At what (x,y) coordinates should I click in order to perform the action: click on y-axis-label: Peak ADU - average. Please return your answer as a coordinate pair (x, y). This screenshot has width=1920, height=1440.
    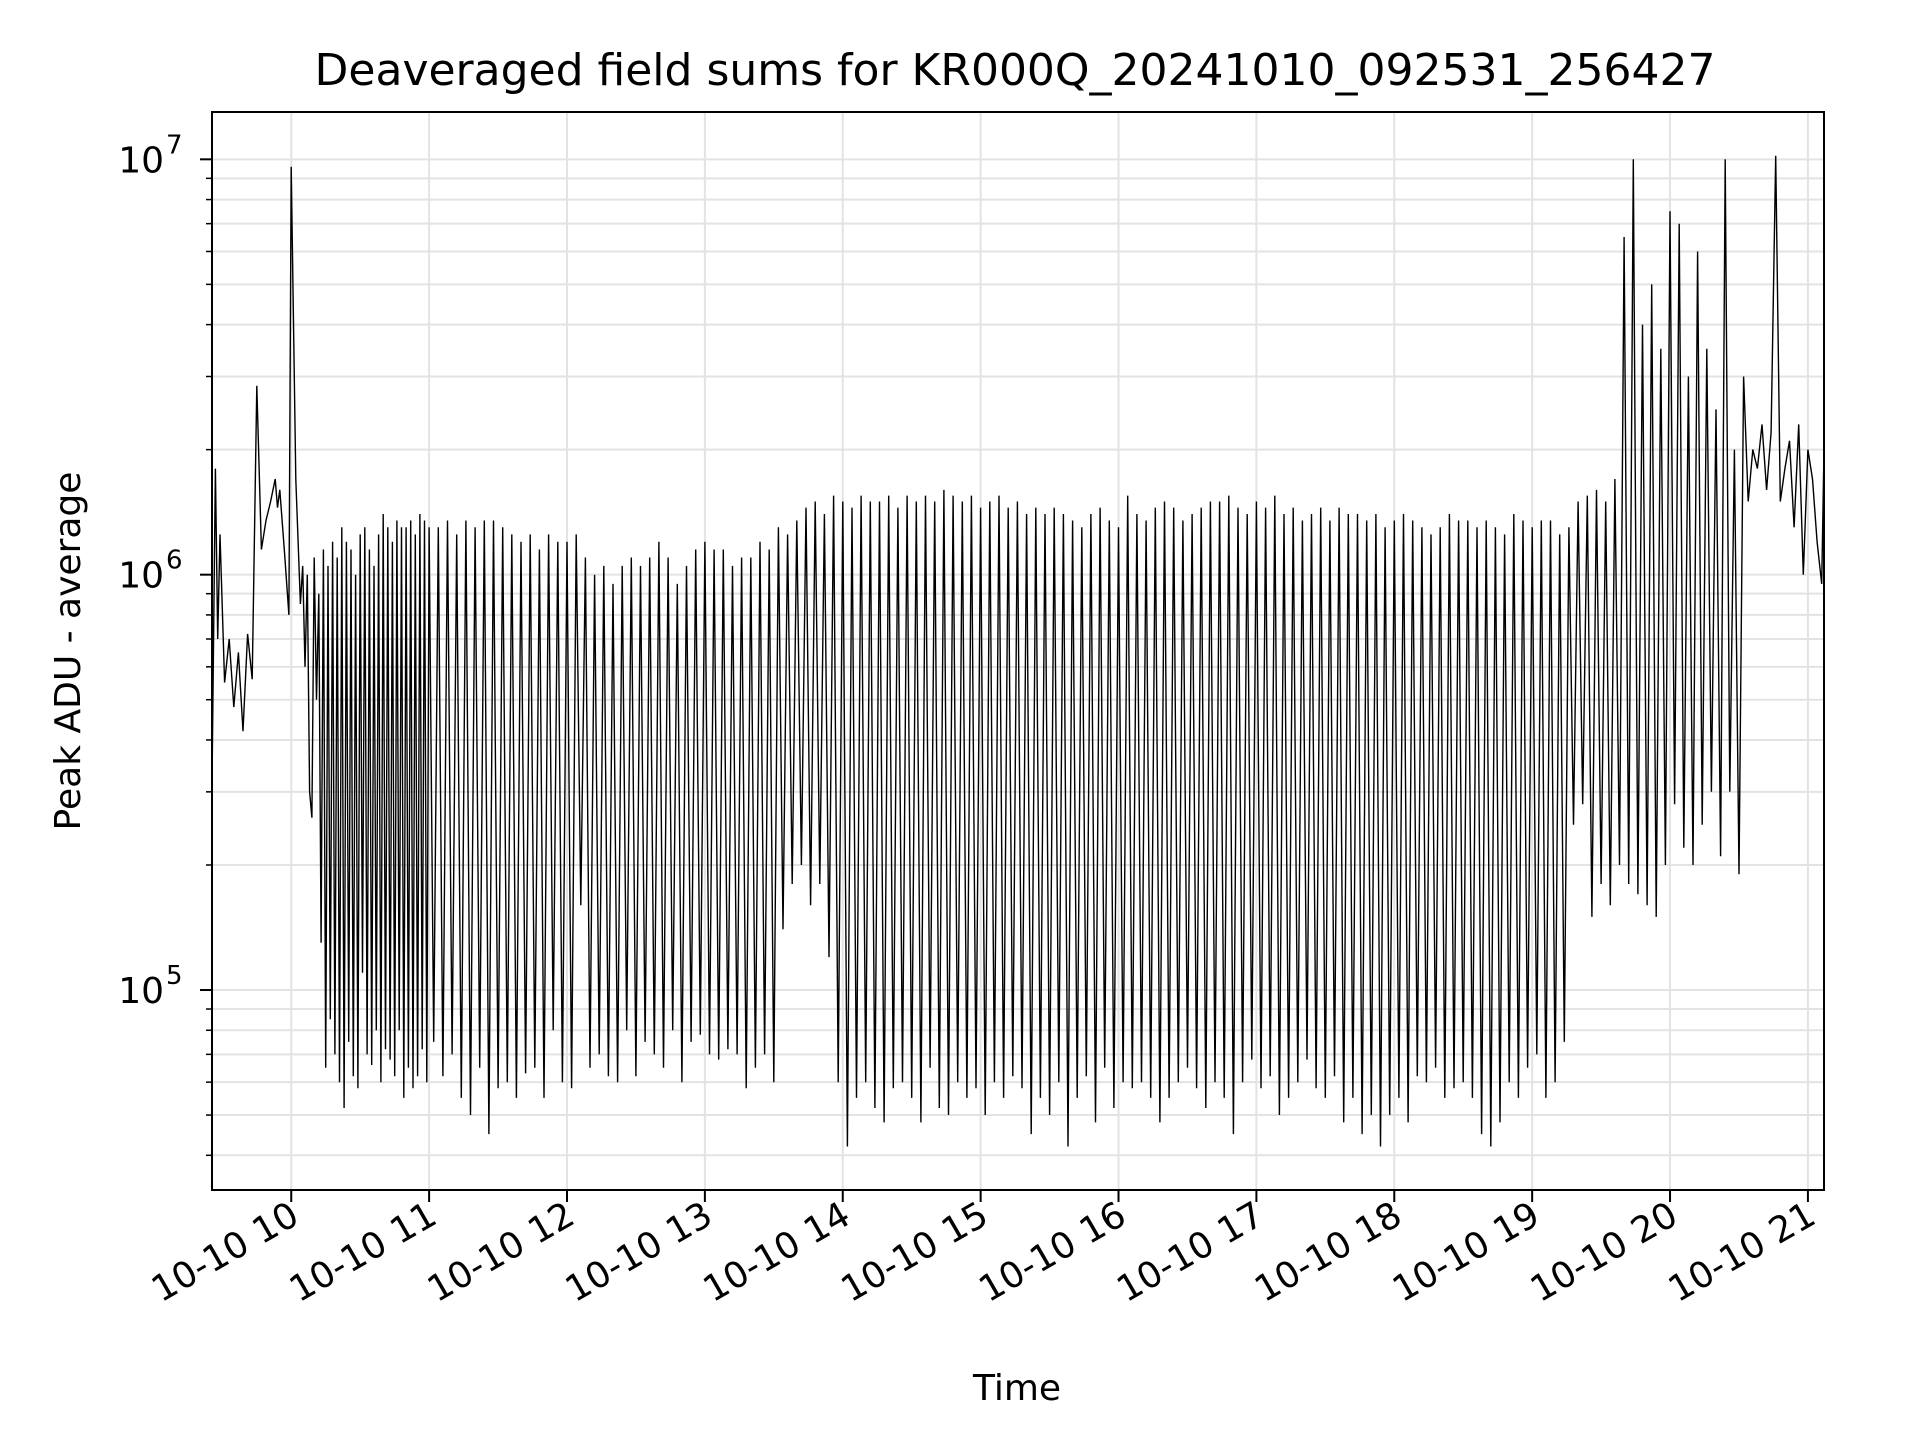
    Looking at the image, I should click on (68, 651).